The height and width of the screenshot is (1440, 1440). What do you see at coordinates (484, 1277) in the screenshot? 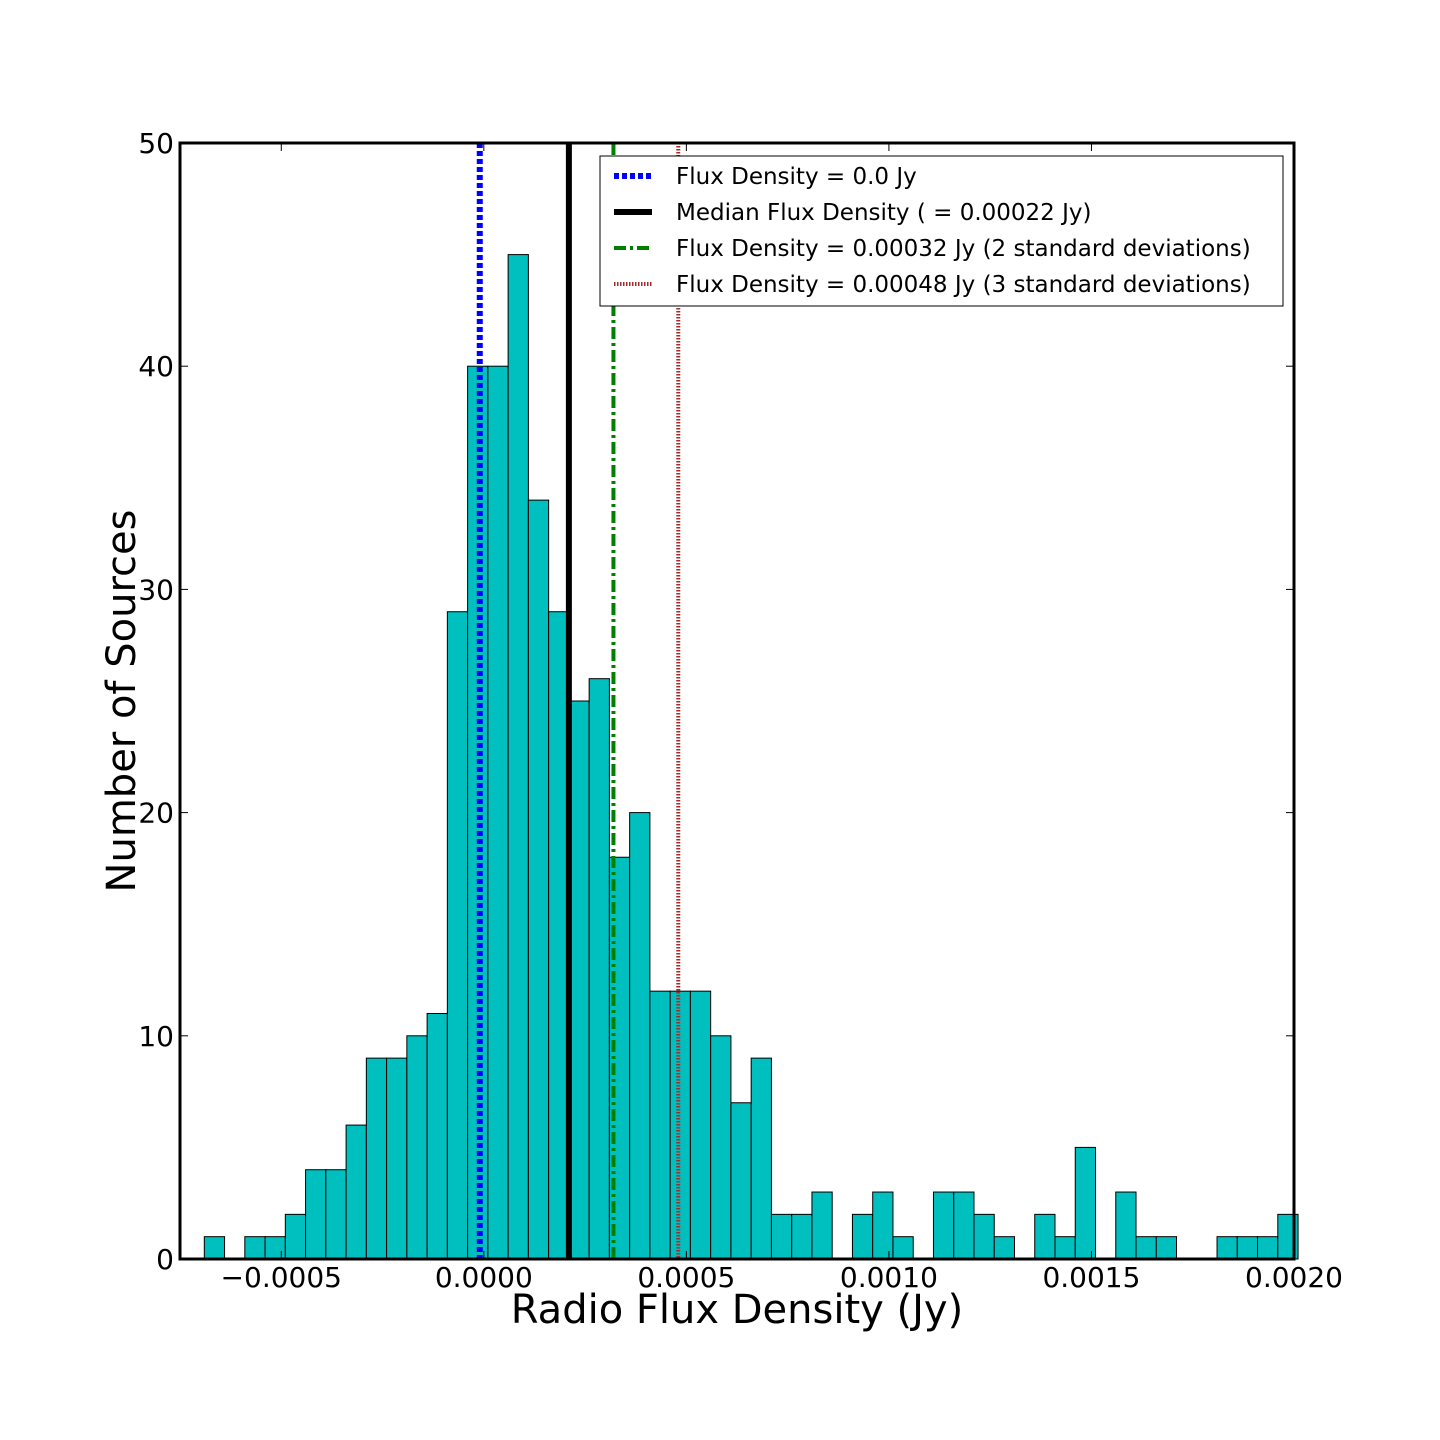
I see `x-tick-label: 0.0000` at bounding box center [484, 1277].